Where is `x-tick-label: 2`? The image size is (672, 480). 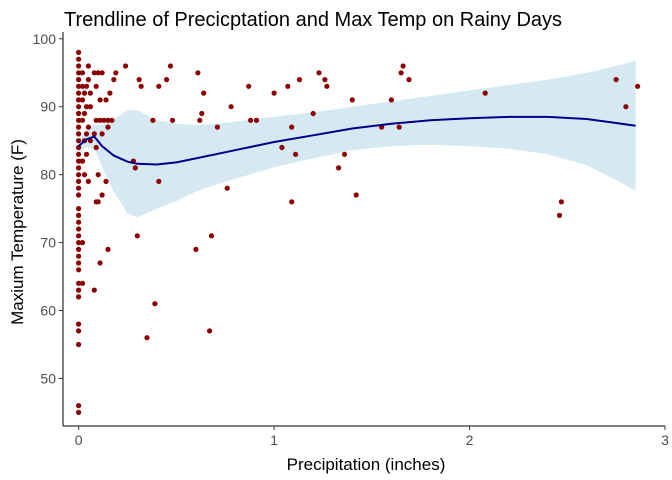
x-tick-label: 2 is located at coordinates (470, 440).